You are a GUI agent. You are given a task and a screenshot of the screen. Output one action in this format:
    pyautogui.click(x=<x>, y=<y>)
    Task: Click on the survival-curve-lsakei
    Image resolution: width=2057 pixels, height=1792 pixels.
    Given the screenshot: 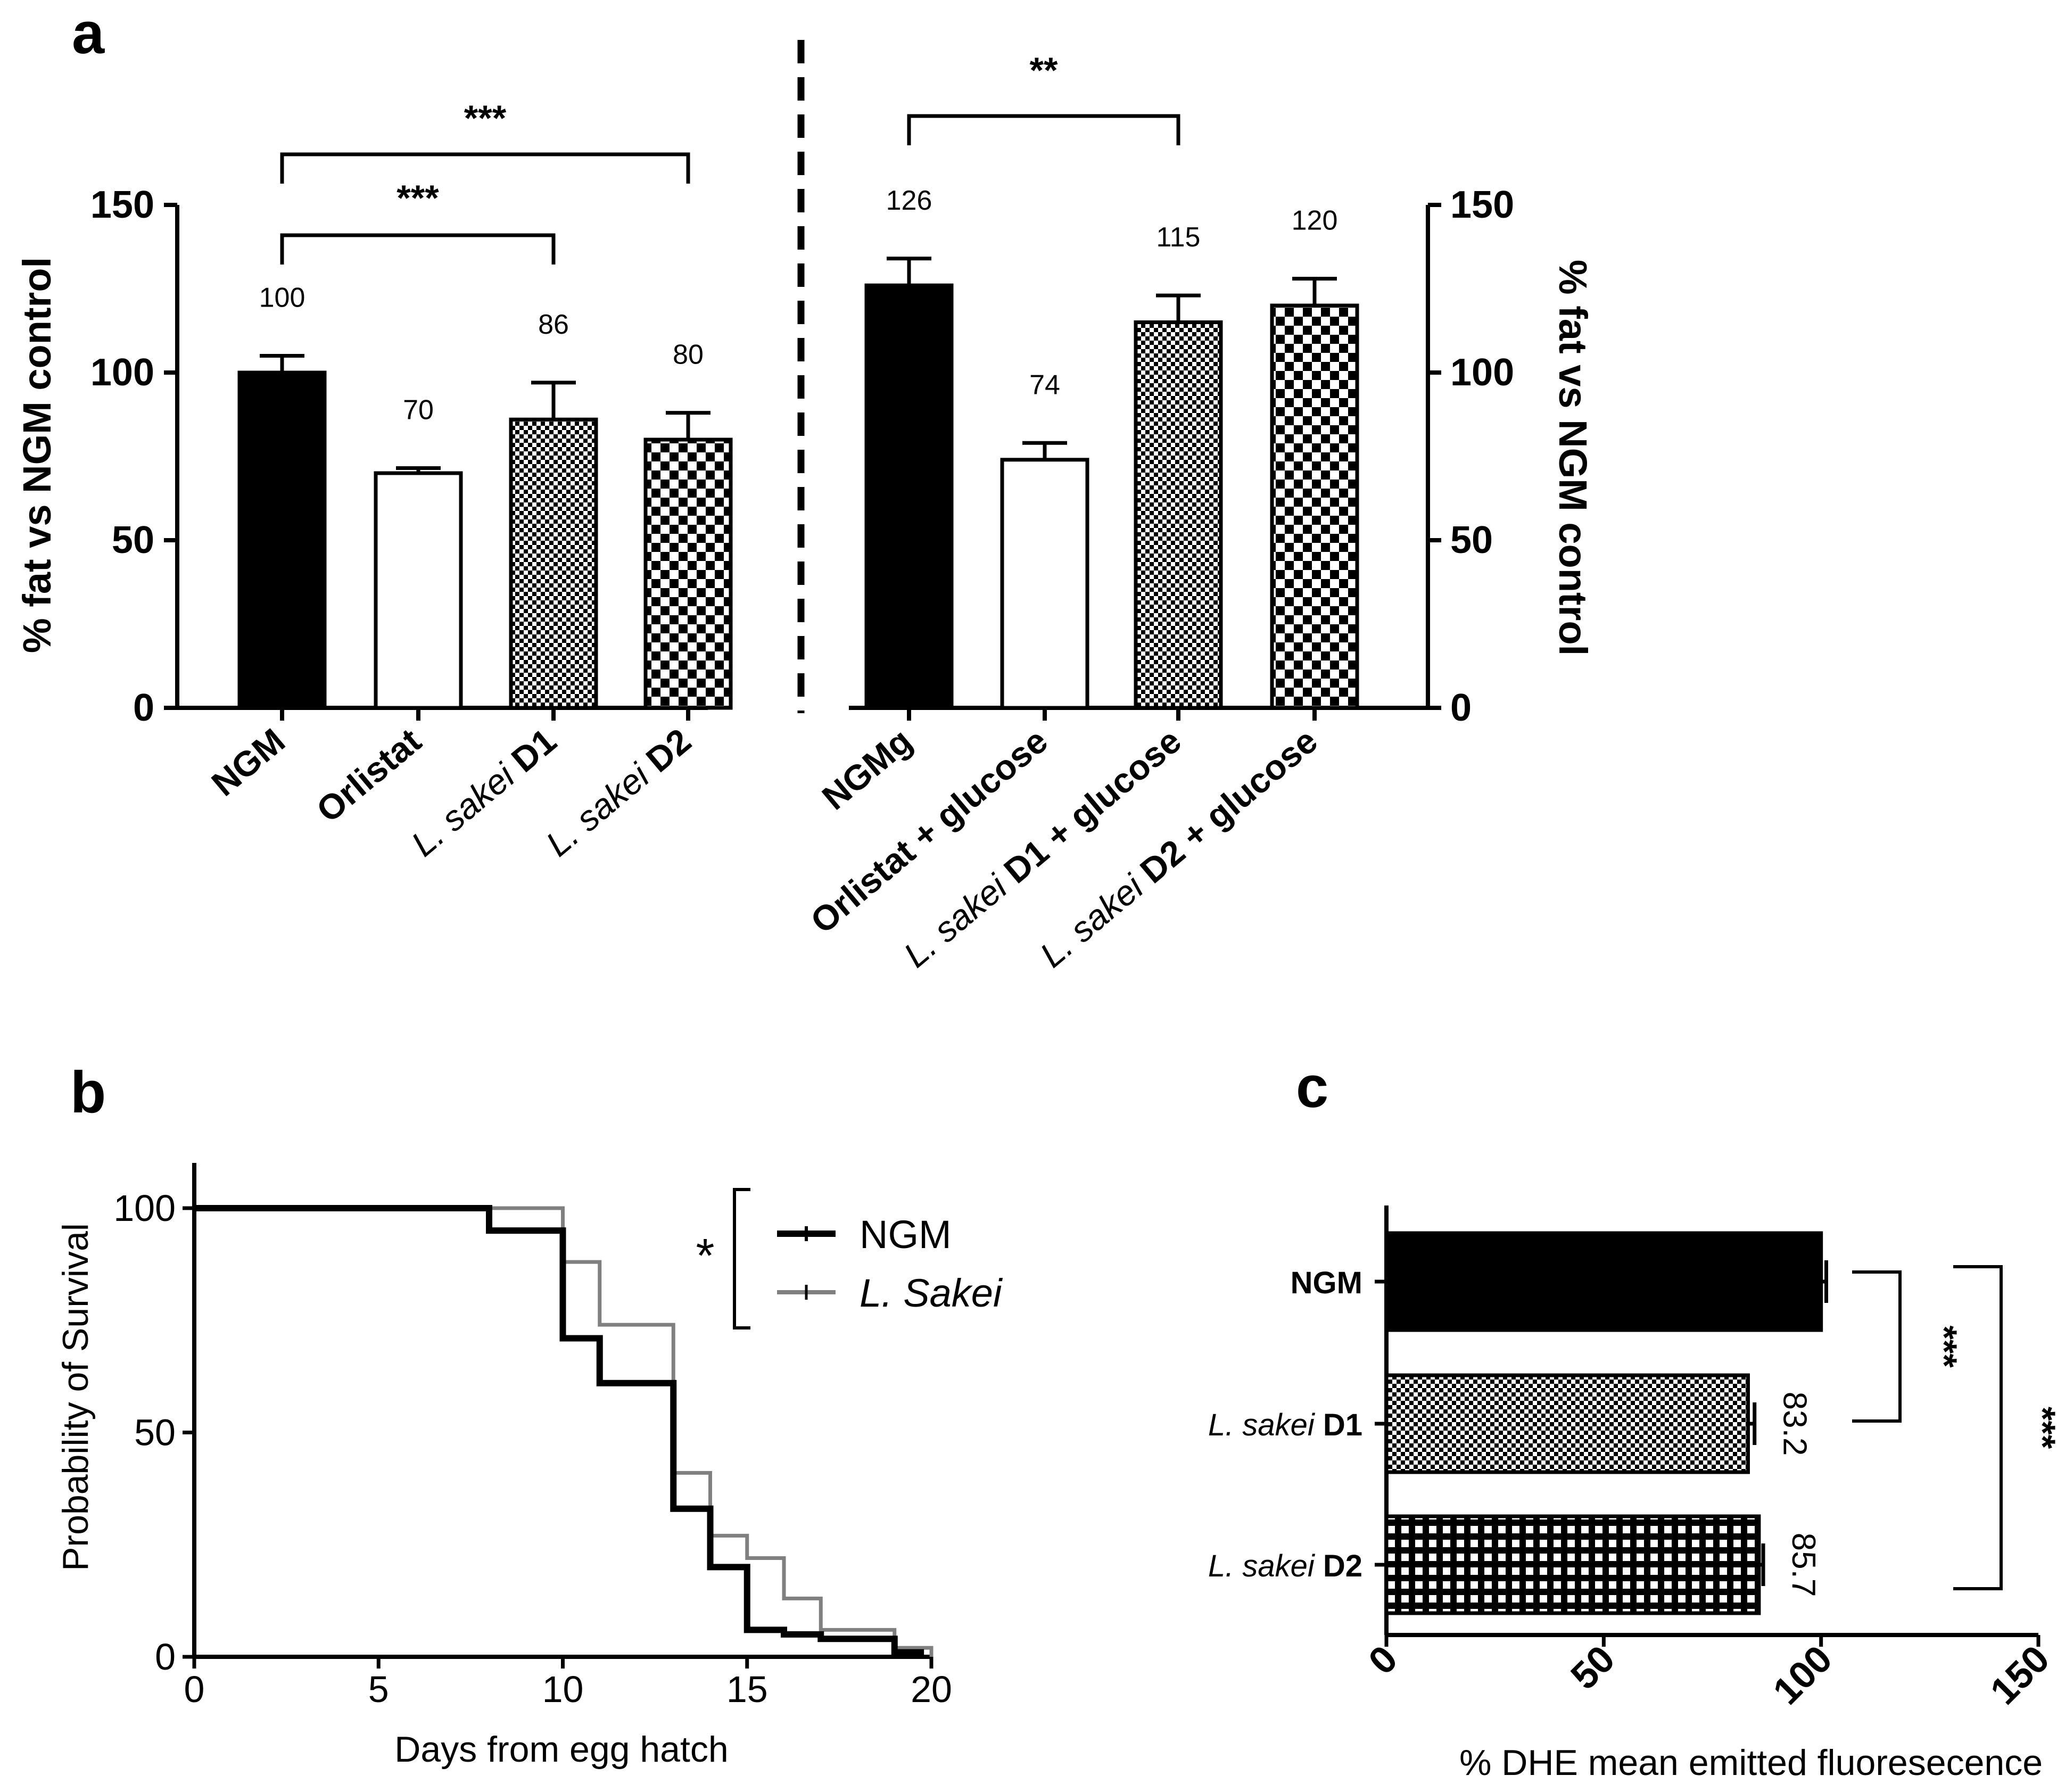 What is the action you would take?
    pyautogui.click(x=564, y=1431)
    